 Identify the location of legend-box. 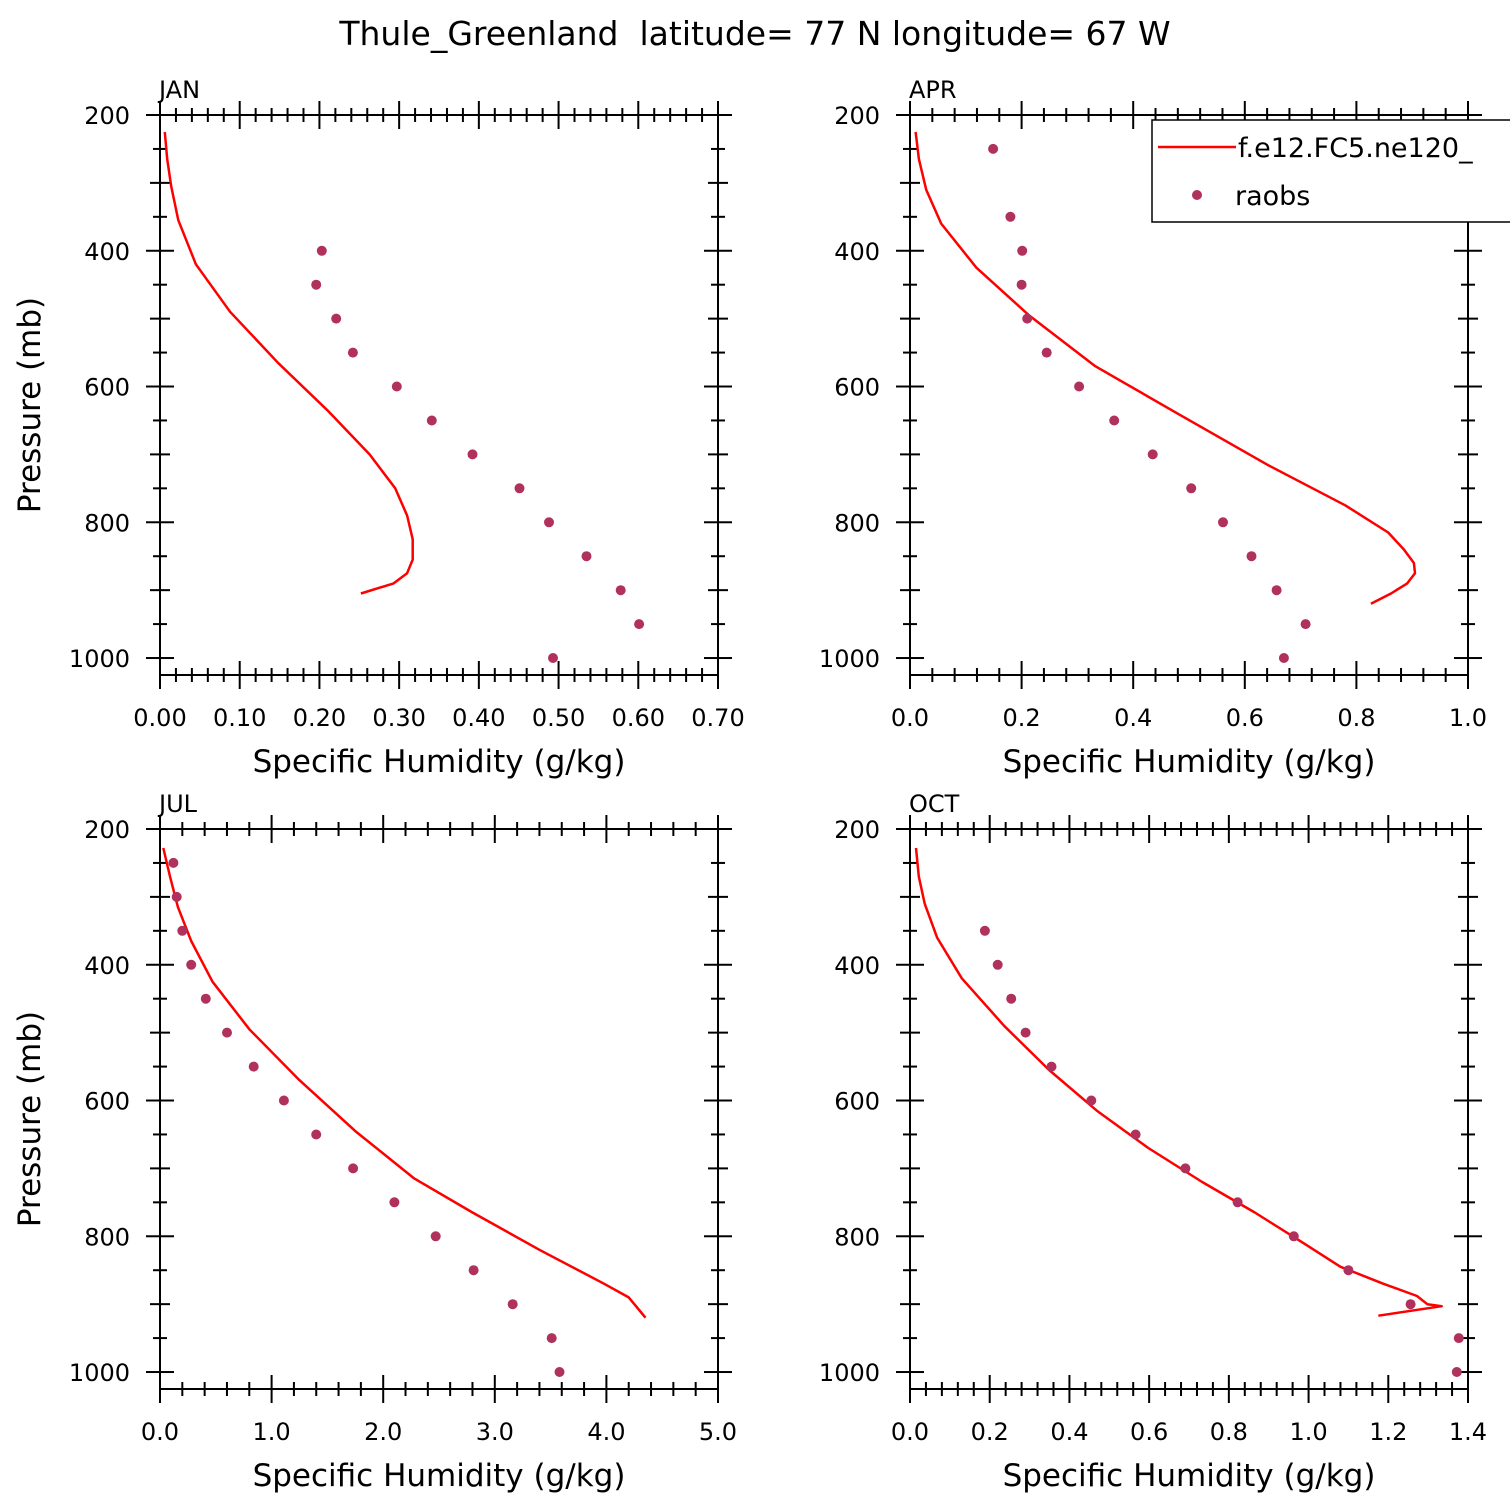
(1330, 171).